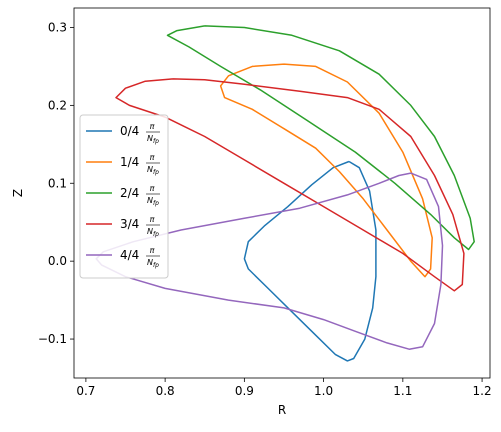  Describe the element at coordinates (129, 255) in the screenshot. I see `legend-label-prefix: 4/4` at that location.